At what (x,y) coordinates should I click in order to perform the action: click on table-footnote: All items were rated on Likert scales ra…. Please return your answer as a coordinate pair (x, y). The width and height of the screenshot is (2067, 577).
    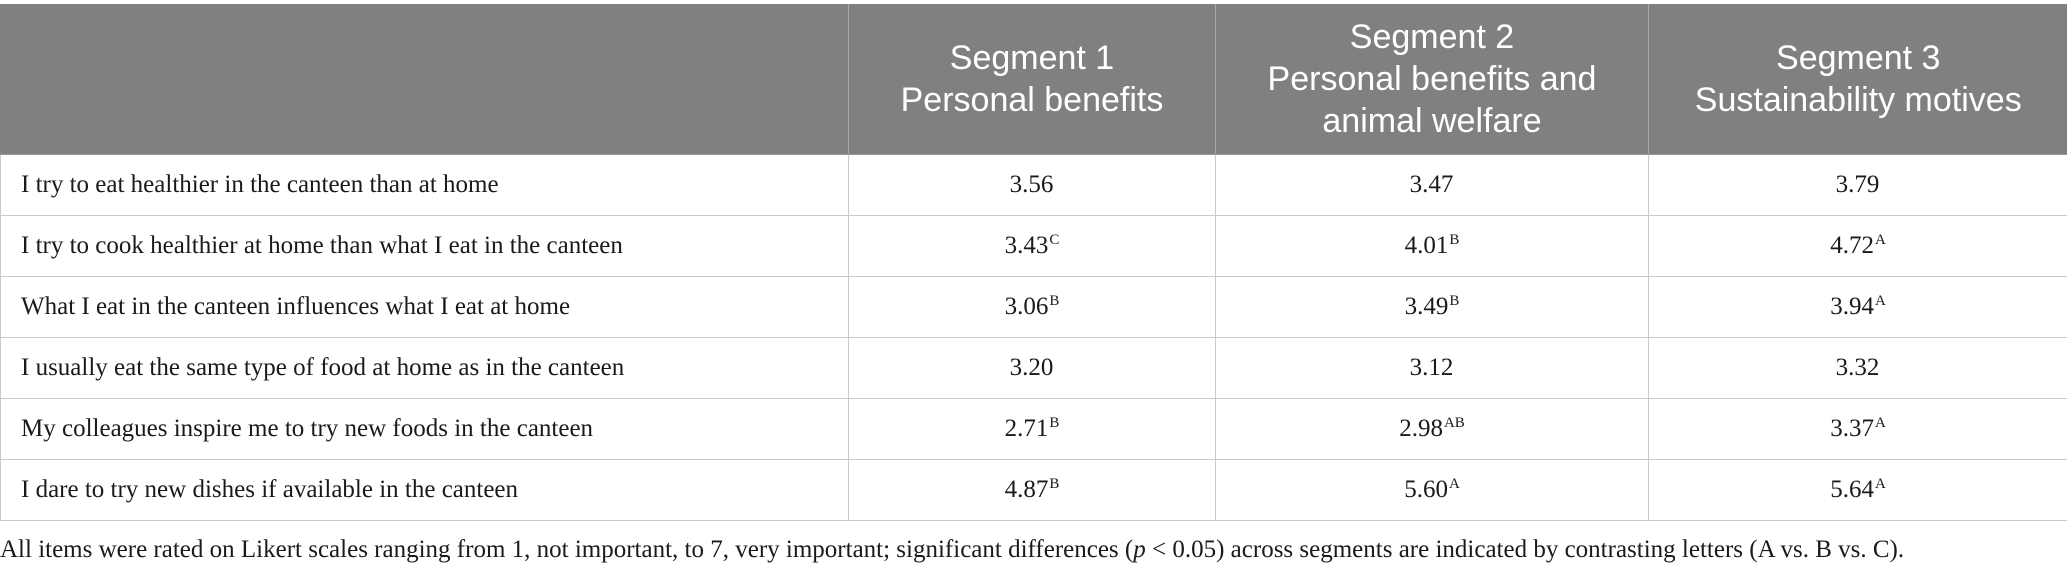
    Looking at the image, I should click on (1033, 550).